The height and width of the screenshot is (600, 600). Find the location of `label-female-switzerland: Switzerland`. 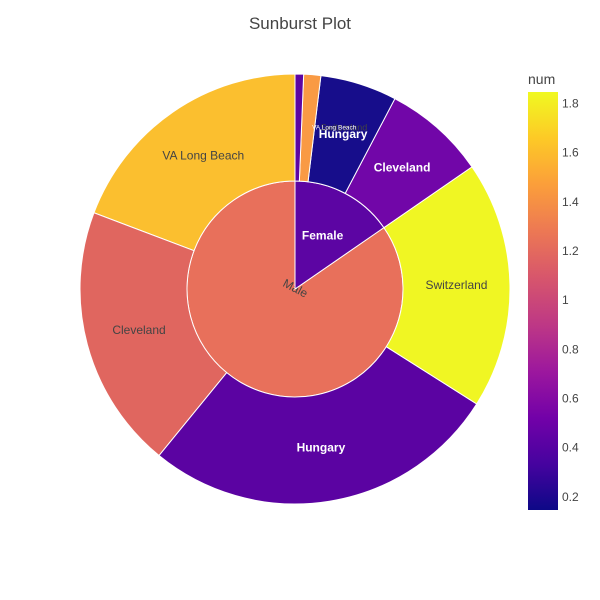

label-female-switzerland: Switzerland is located at coordinates (344, 127).